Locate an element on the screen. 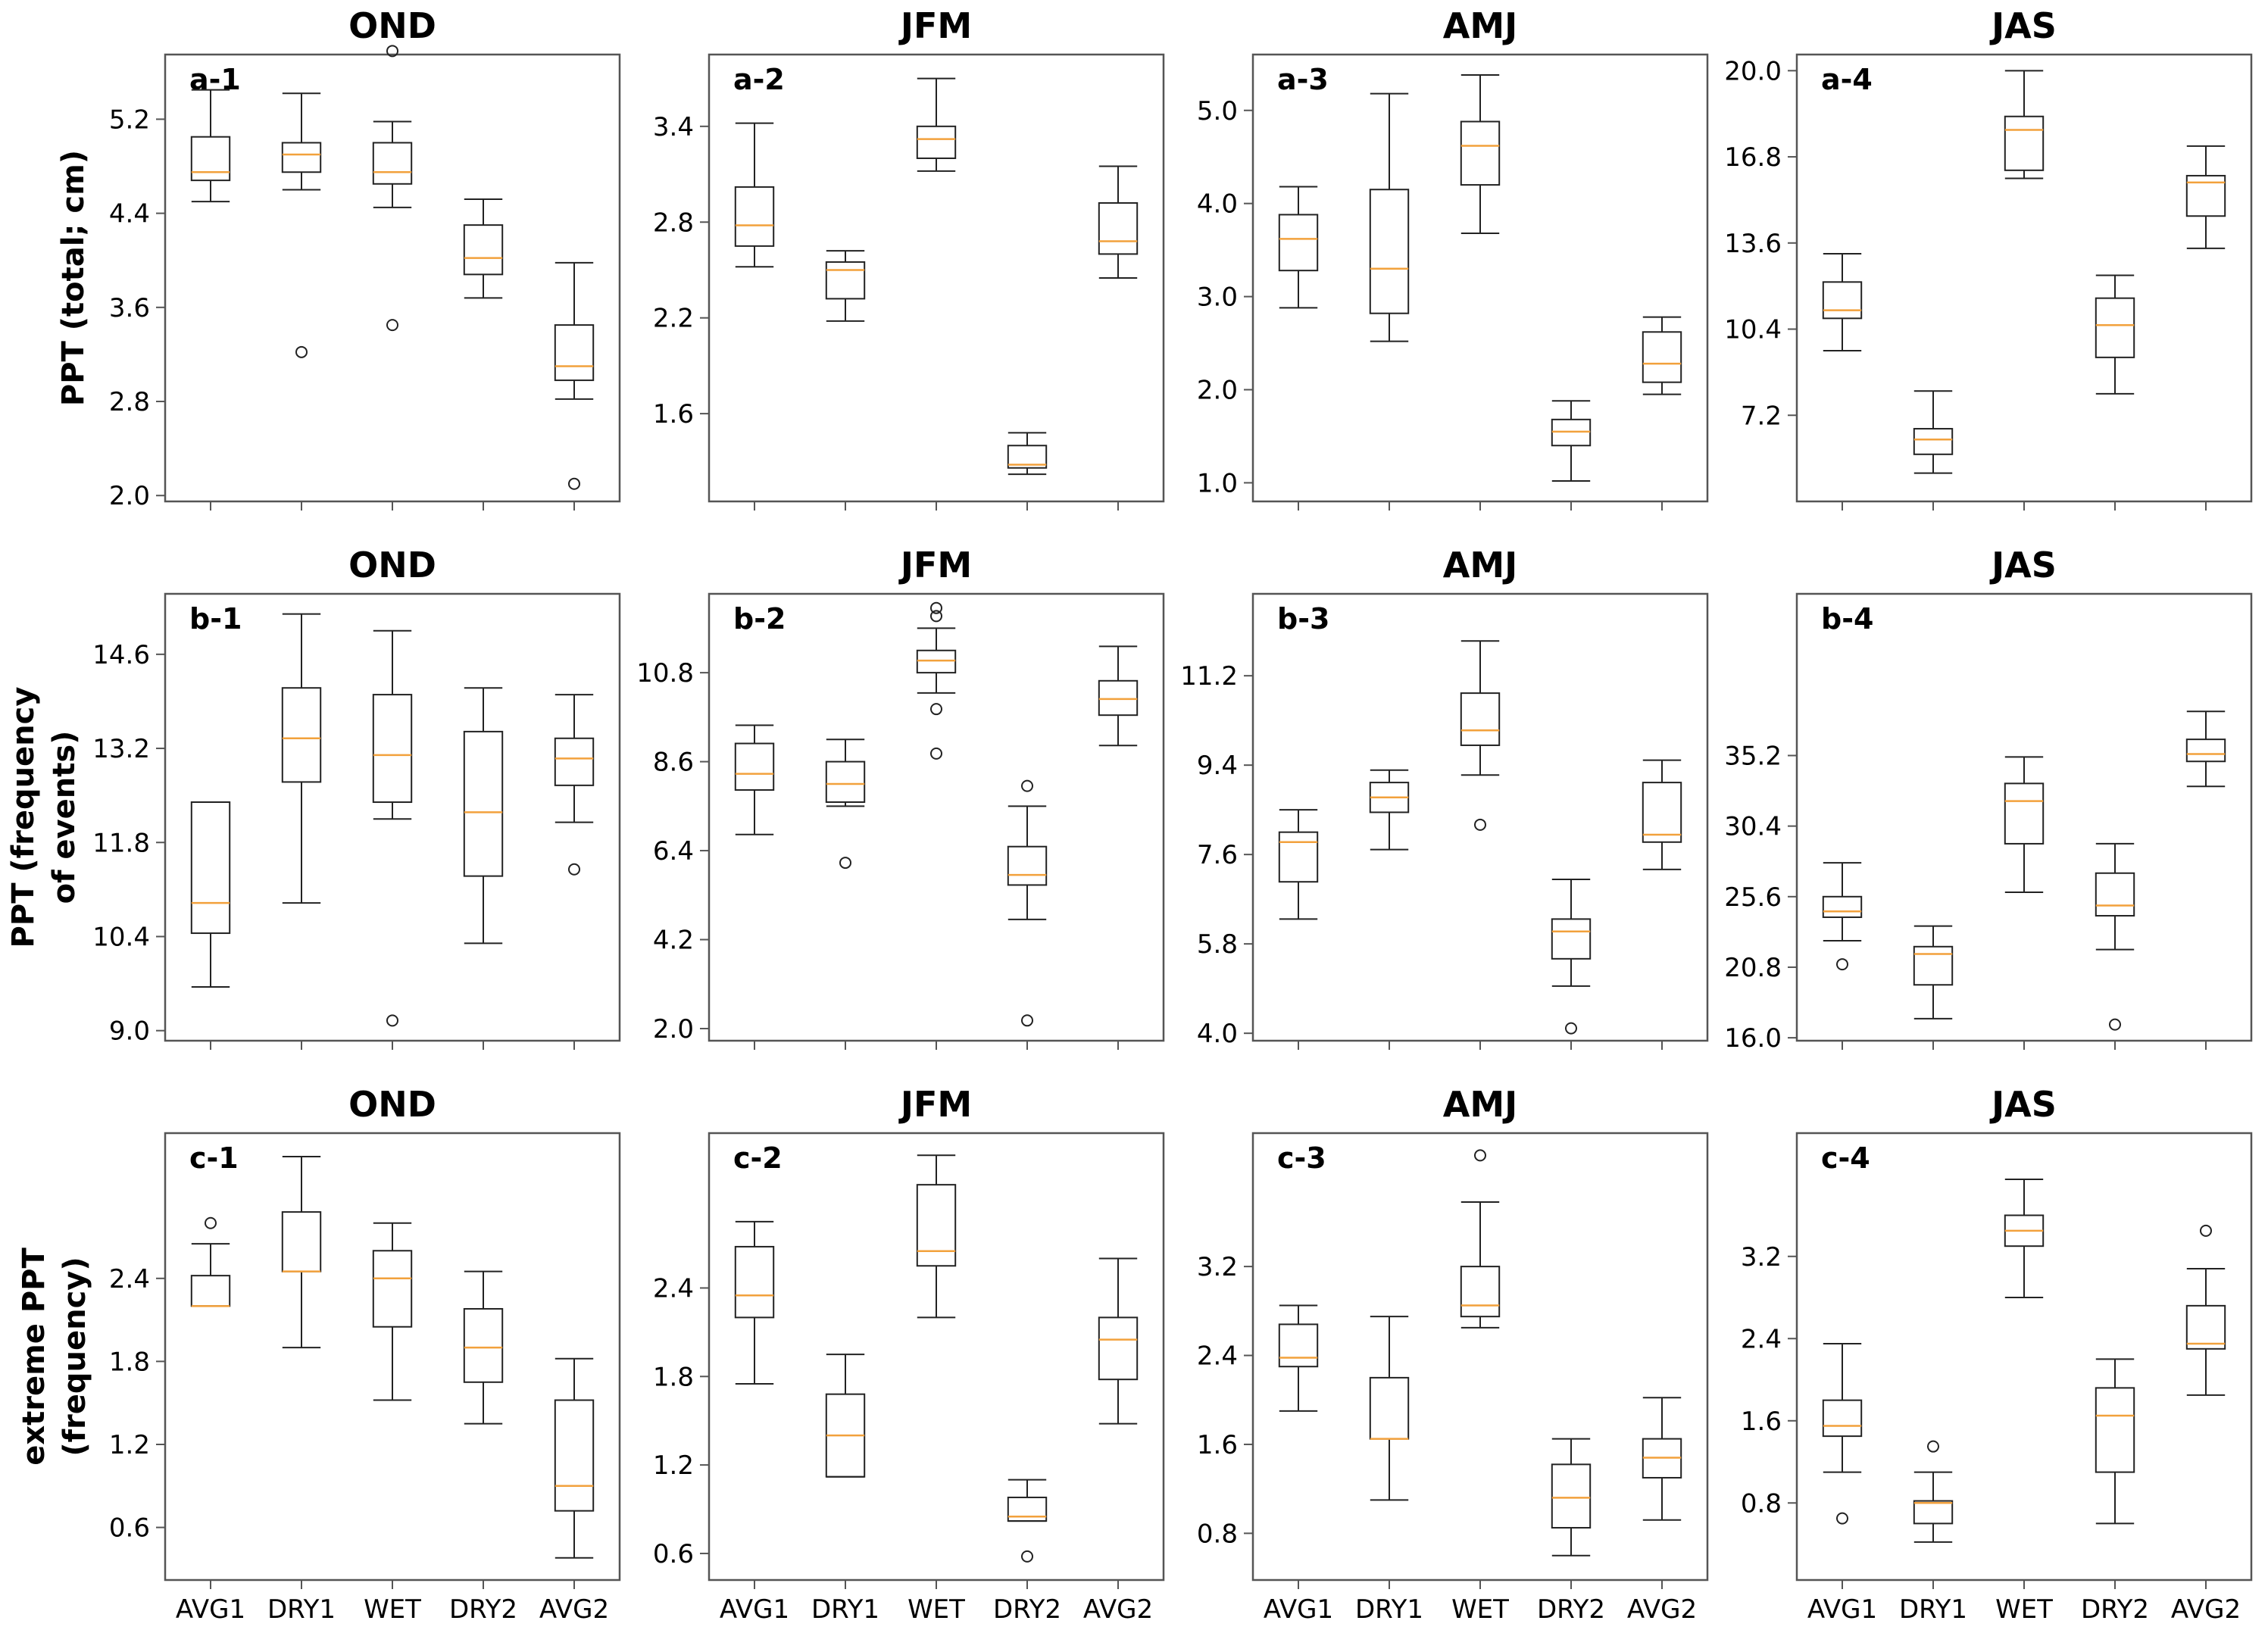  panel-label: a-3 is located at coordinates (1303, 79).